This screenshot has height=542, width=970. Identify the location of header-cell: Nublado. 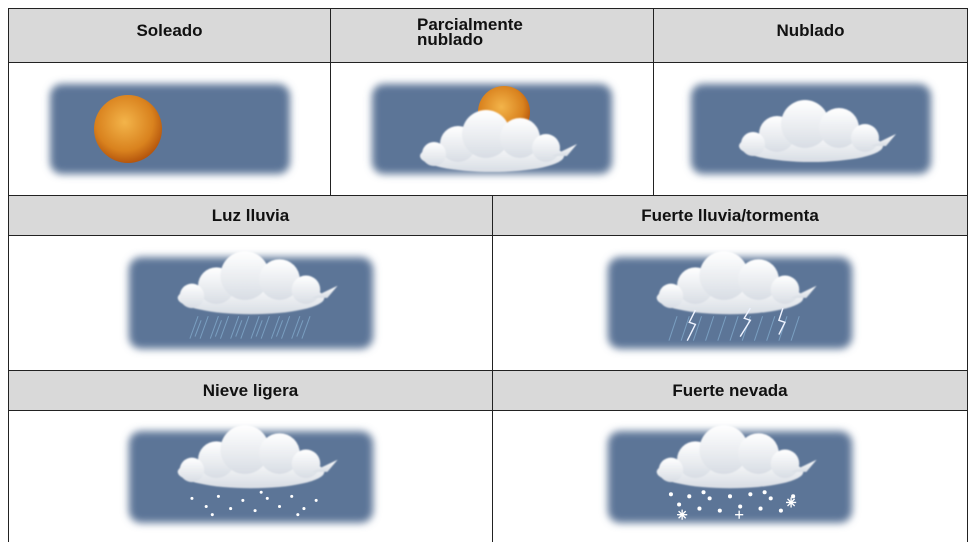
(810, 35).